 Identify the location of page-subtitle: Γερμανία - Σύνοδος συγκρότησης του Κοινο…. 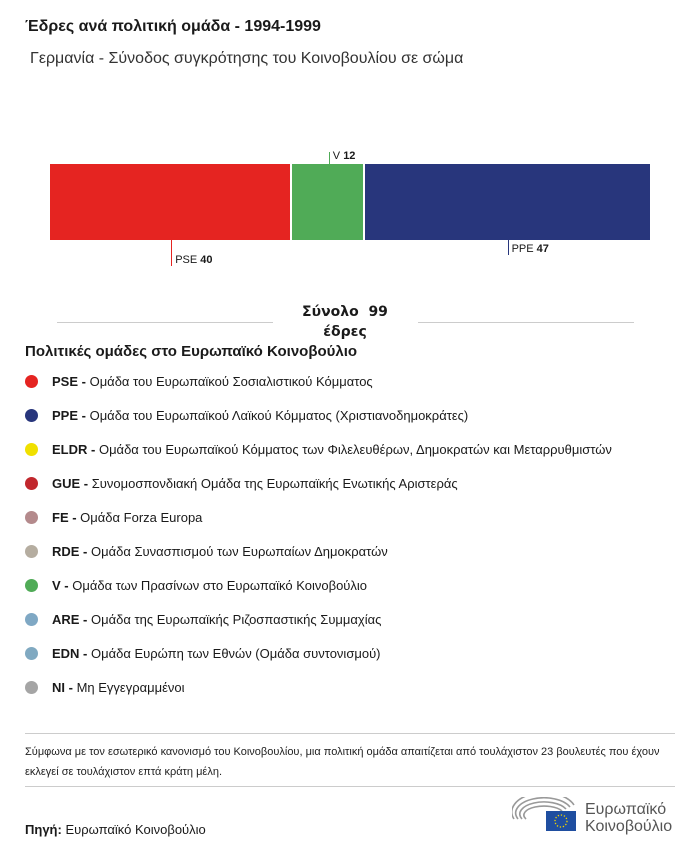
(247, 58).